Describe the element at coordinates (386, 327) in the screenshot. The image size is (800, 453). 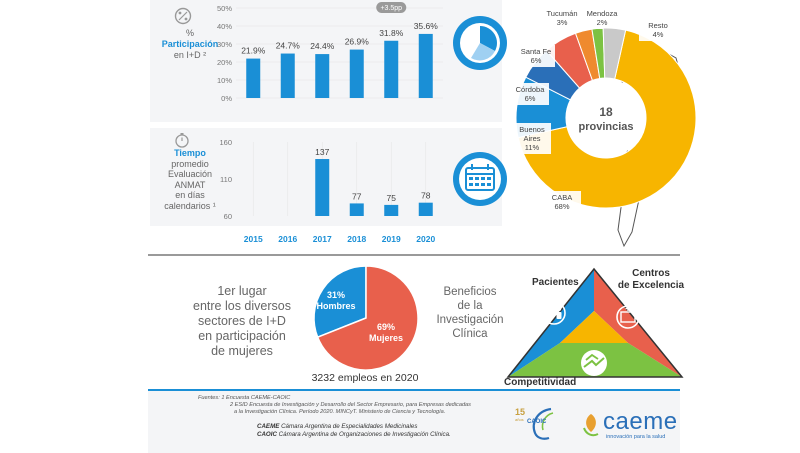
I see `slice-percent-label: 69%` at that location.